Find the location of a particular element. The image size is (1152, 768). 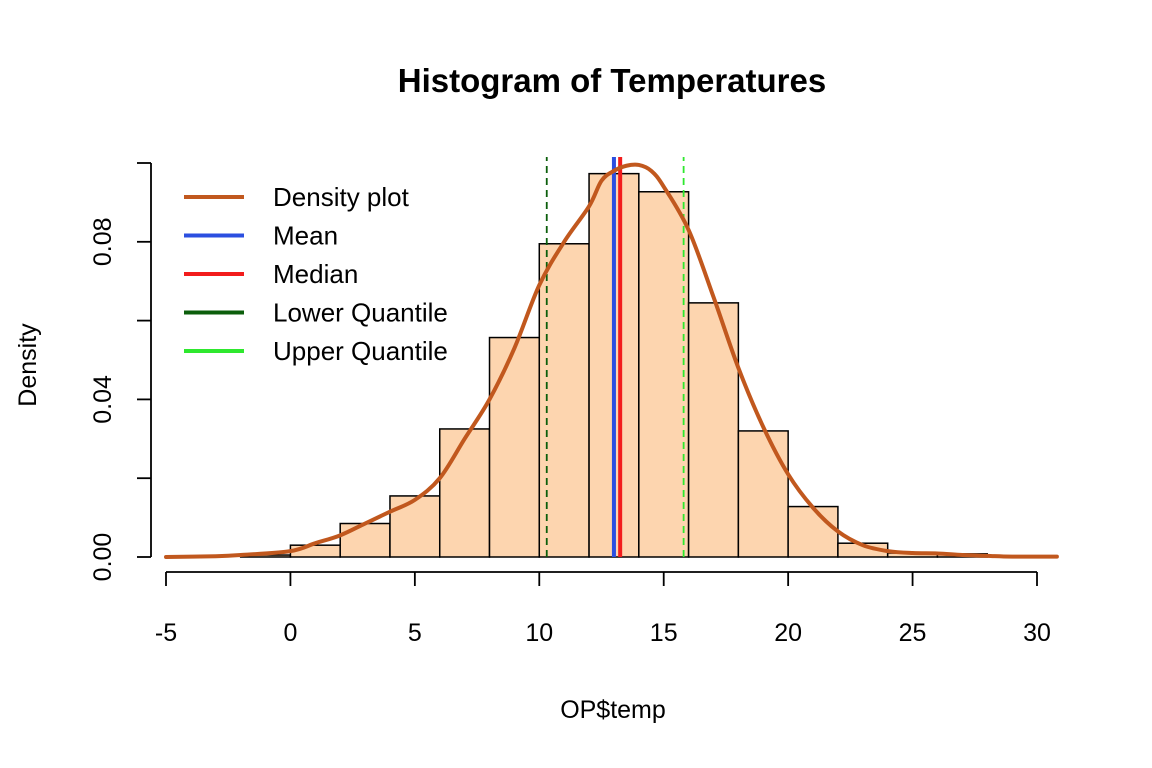

y-tick-label-0: 0.00 is located at coordinates (103, 557).